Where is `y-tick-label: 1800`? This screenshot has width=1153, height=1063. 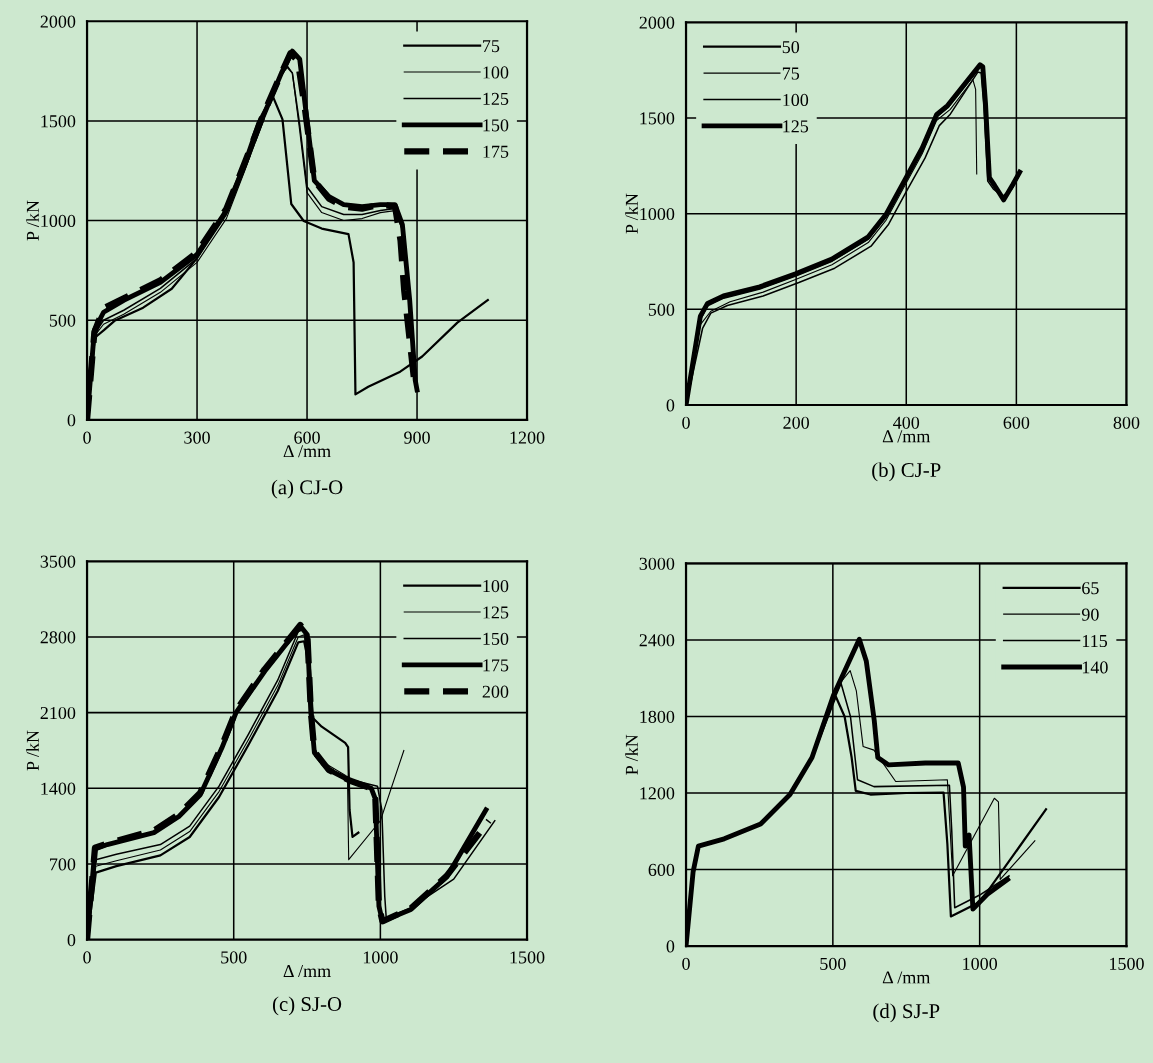 y-tick-label: 1800 is located at coordinates (657, 716).